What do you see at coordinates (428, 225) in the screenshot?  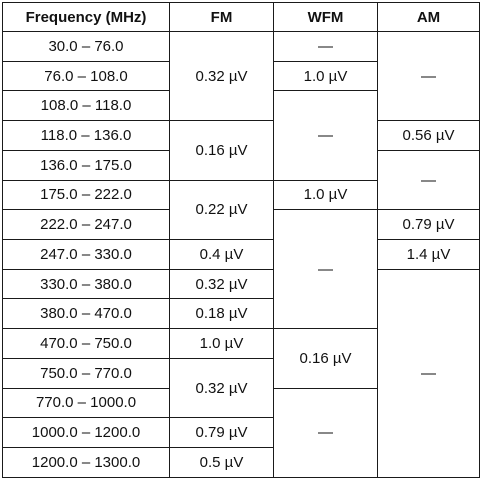 I see `am-cell: 0.79 µV` at bounding box center [428, 225].